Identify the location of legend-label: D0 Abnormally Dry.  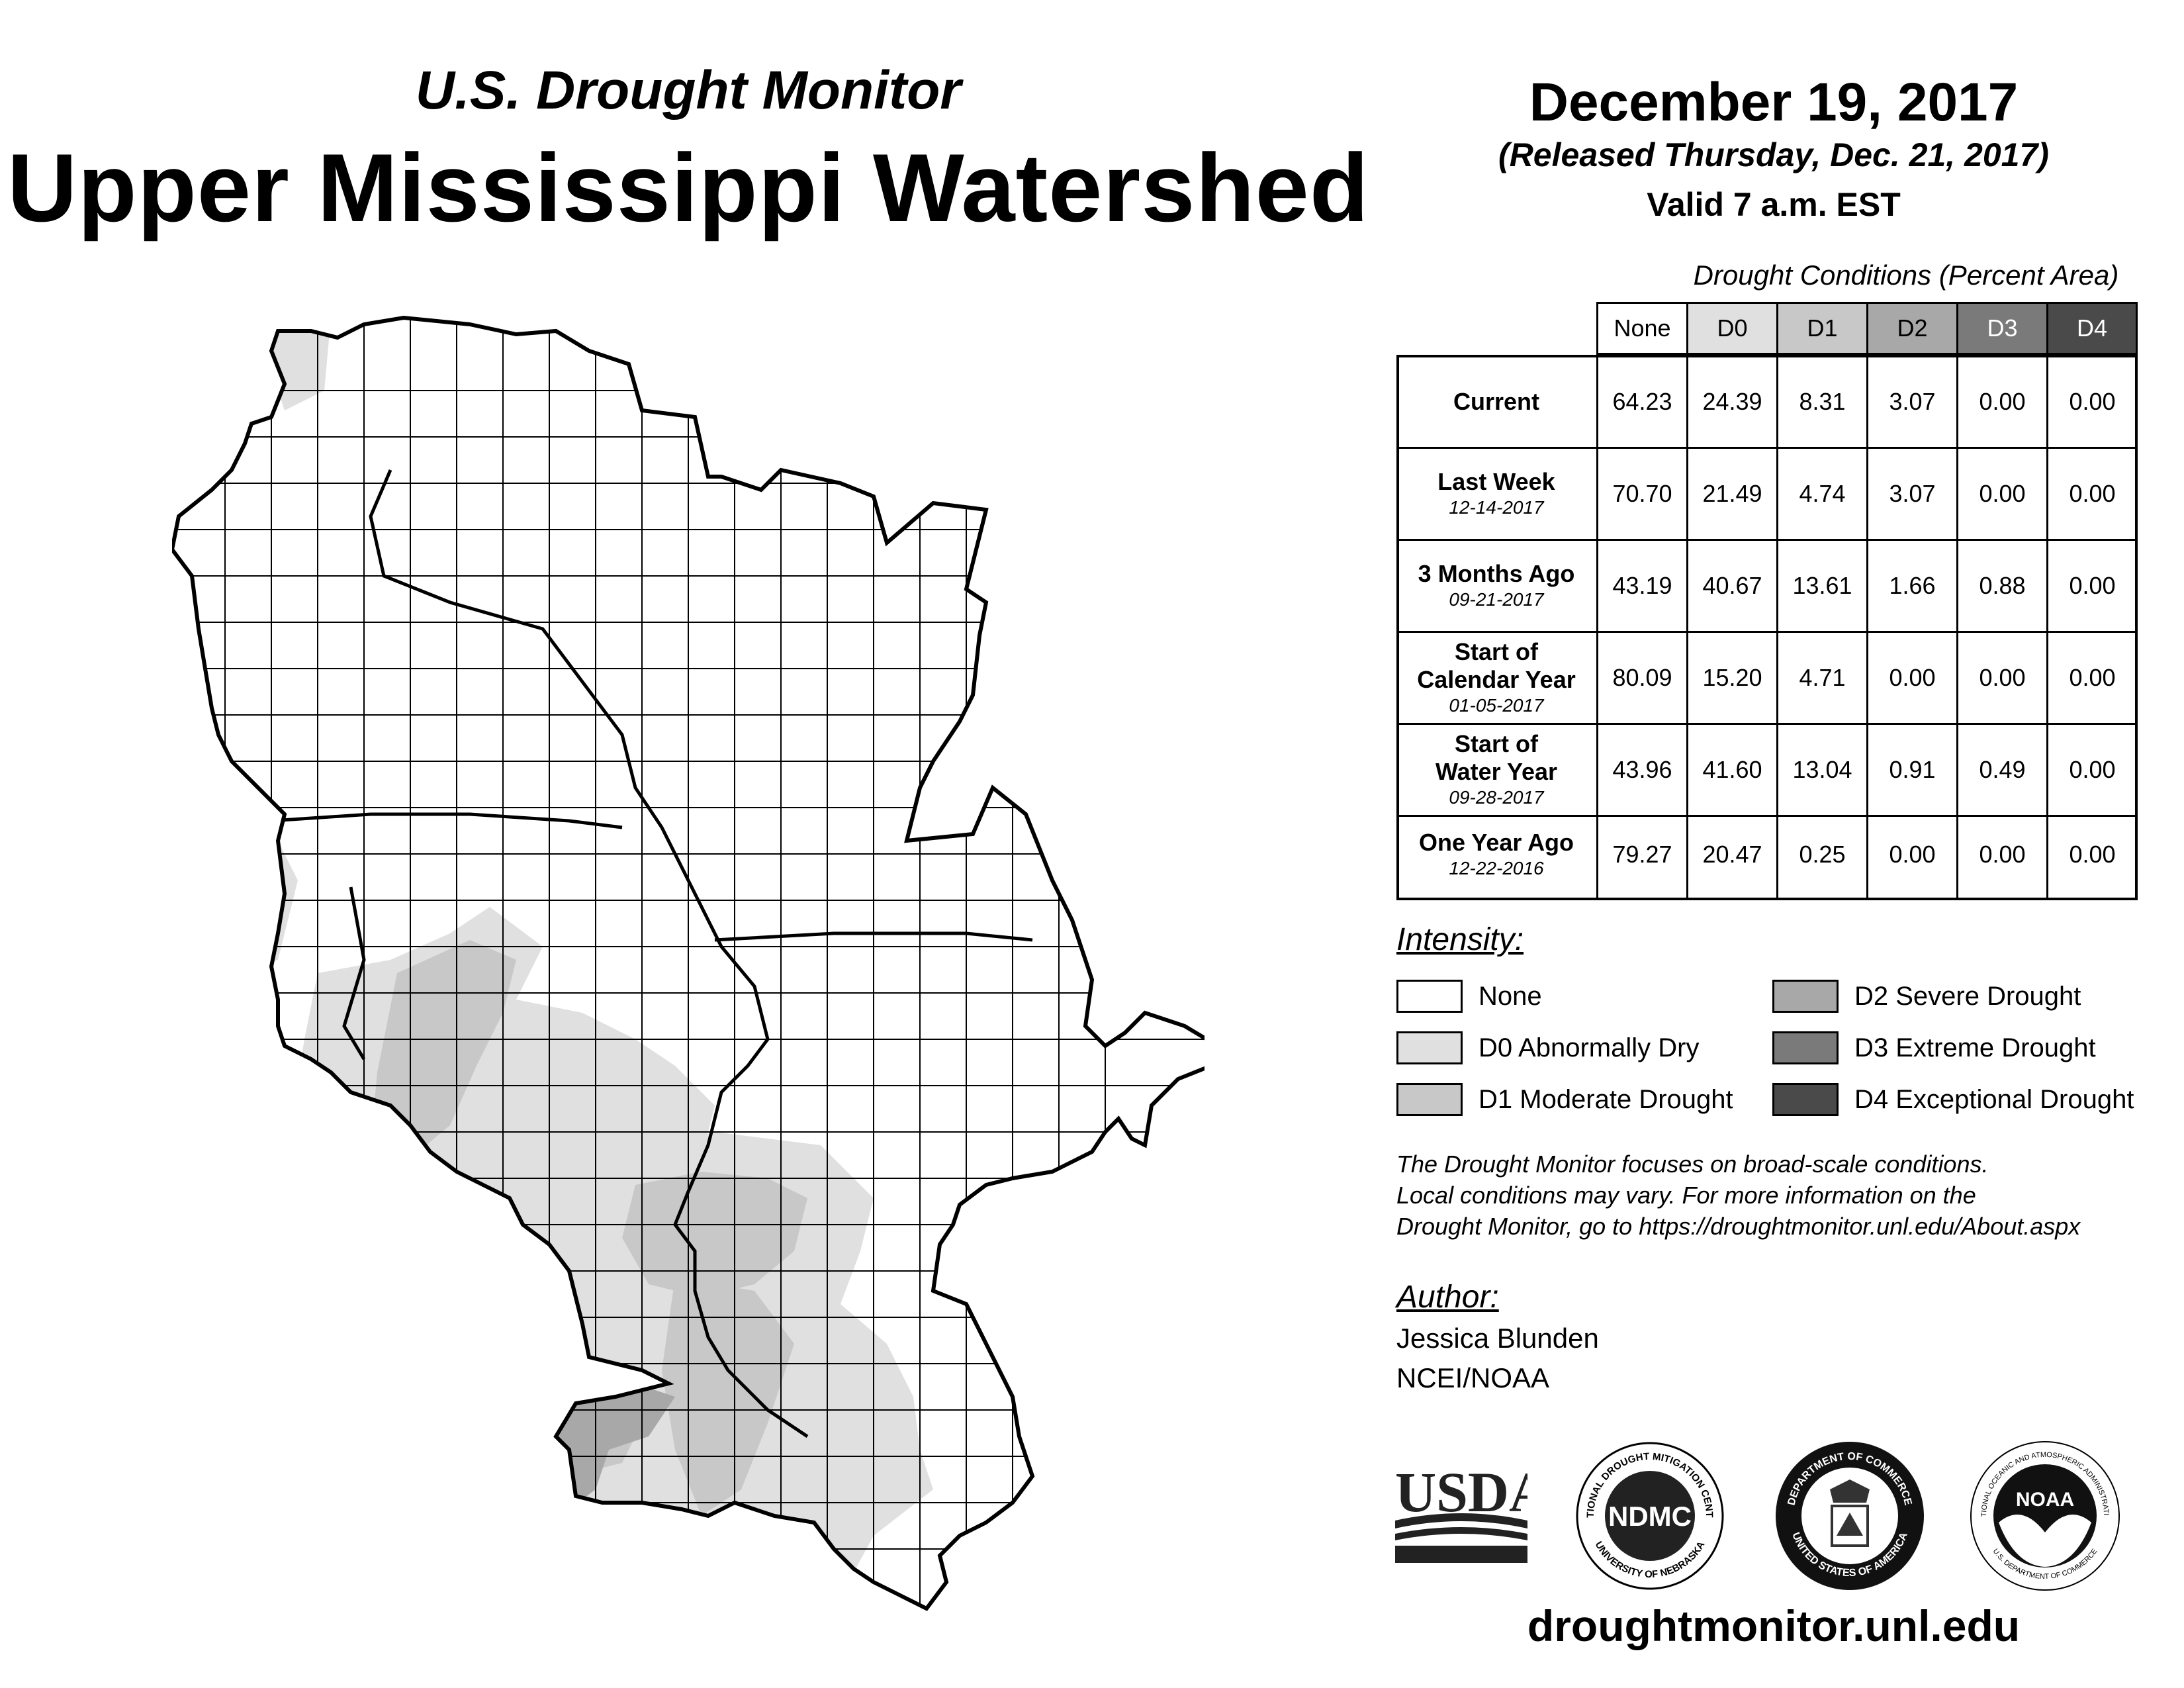
(1590, 1047).